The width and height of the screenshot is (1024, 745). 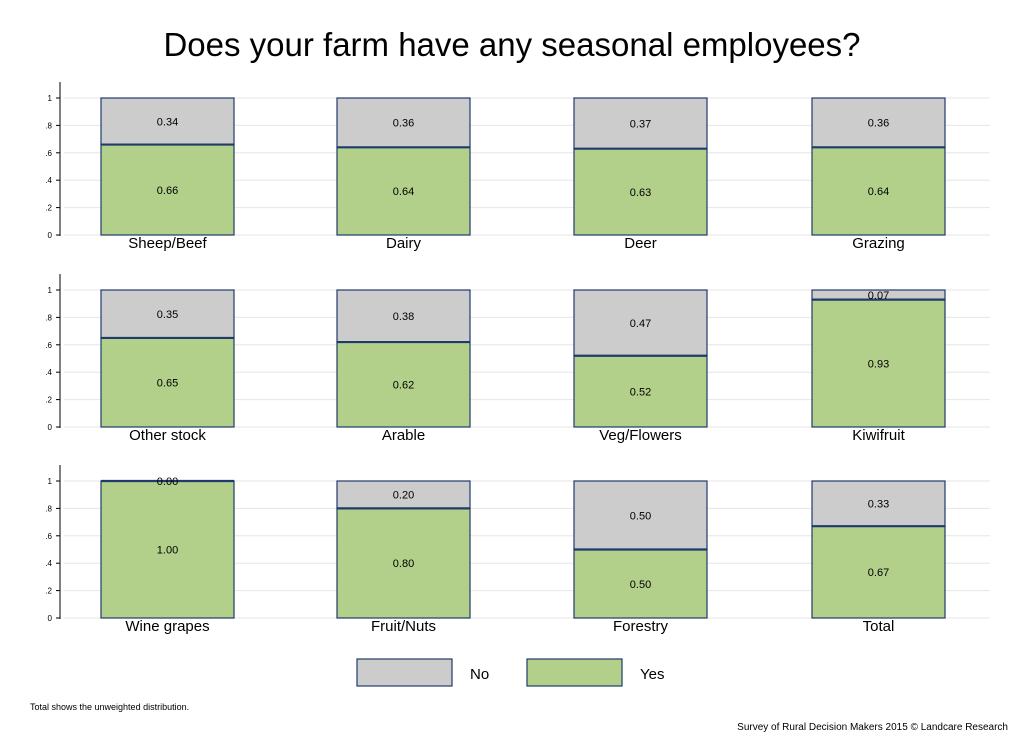 I want to click on data-label-yes: 0.50, so click(x=640, y=585).